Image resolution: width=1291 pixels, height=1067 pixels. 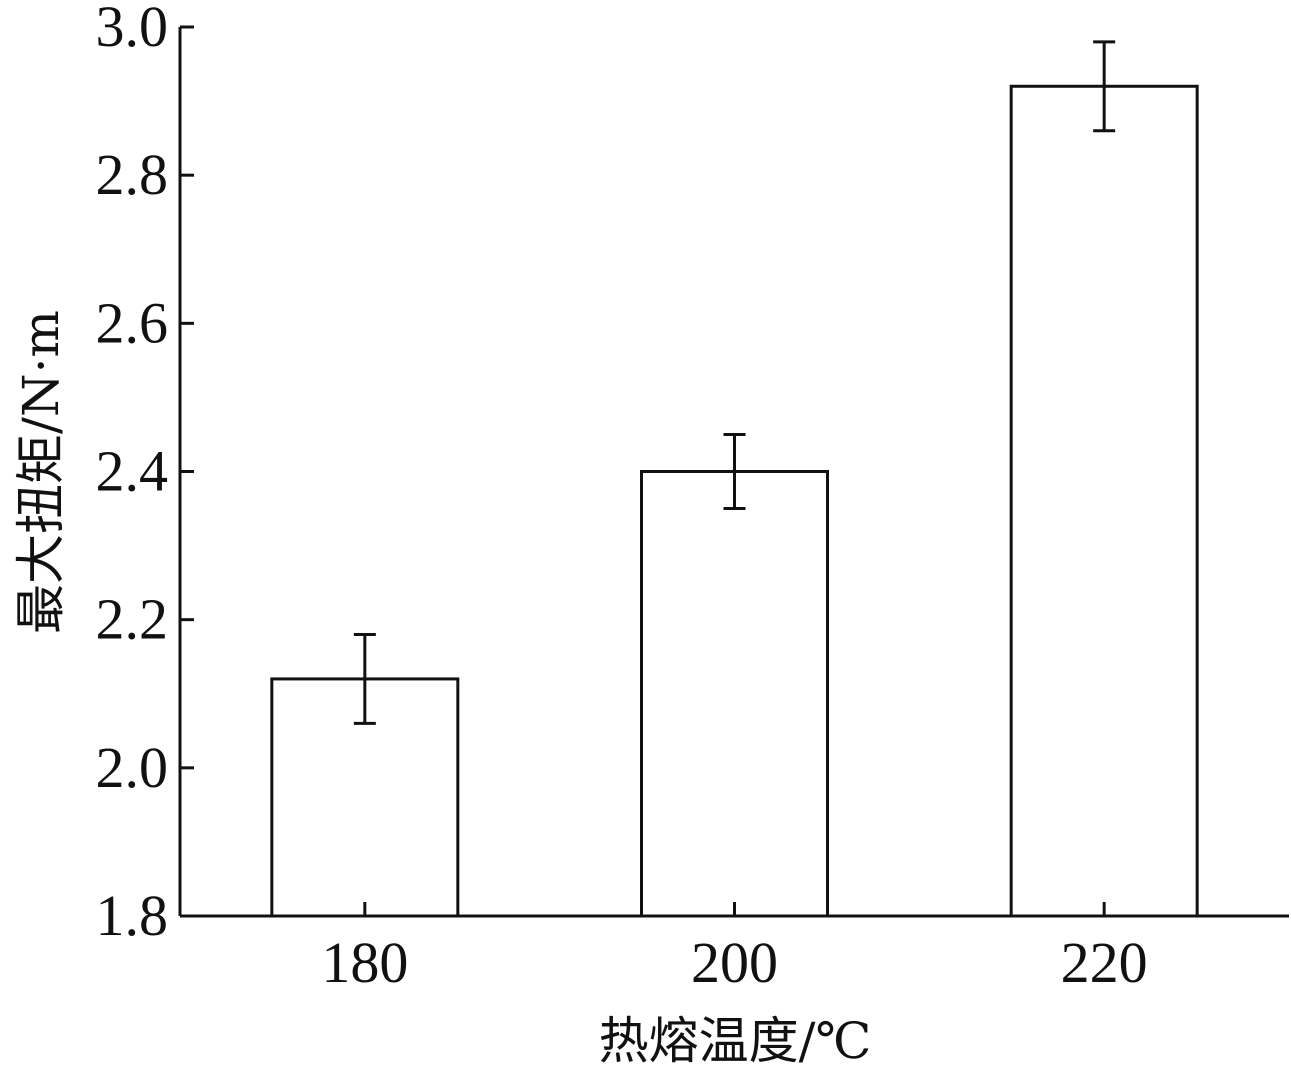 What do you see at coordinates (364, 962) in the screenshot?
I see `x-tick-label: 180` at bounding box center [364, 962].